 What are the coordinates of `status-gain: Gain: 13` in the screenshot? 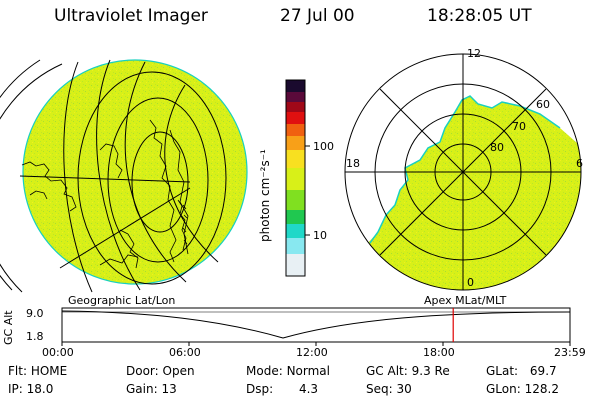 It's located at (151, 389).